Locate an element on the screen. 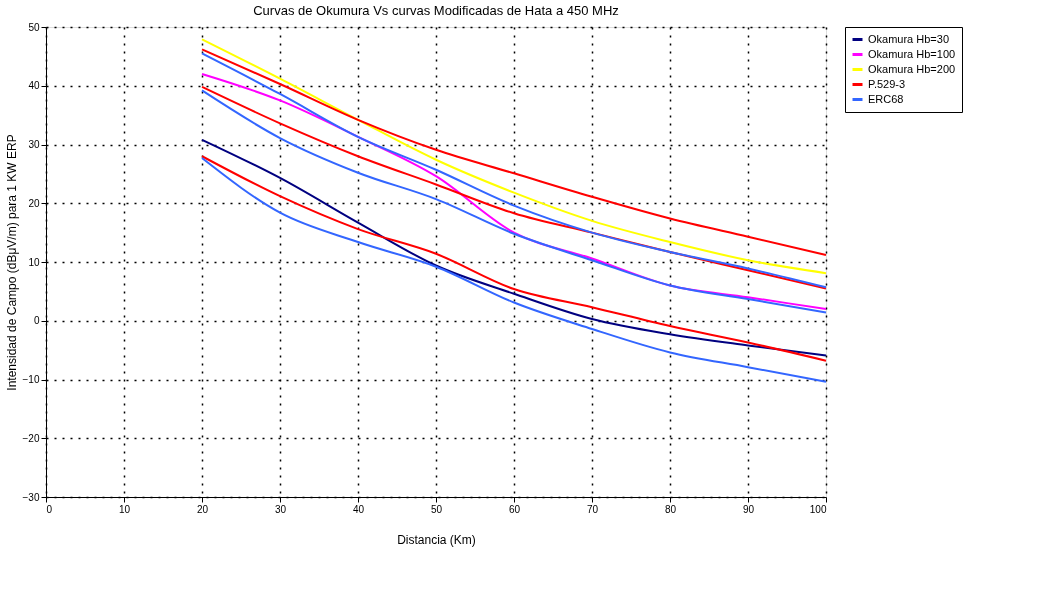 The width and height of the screenshot is (1048, 614). legend-label: Okamura Hb=100 is located at coordinates (912, 53).